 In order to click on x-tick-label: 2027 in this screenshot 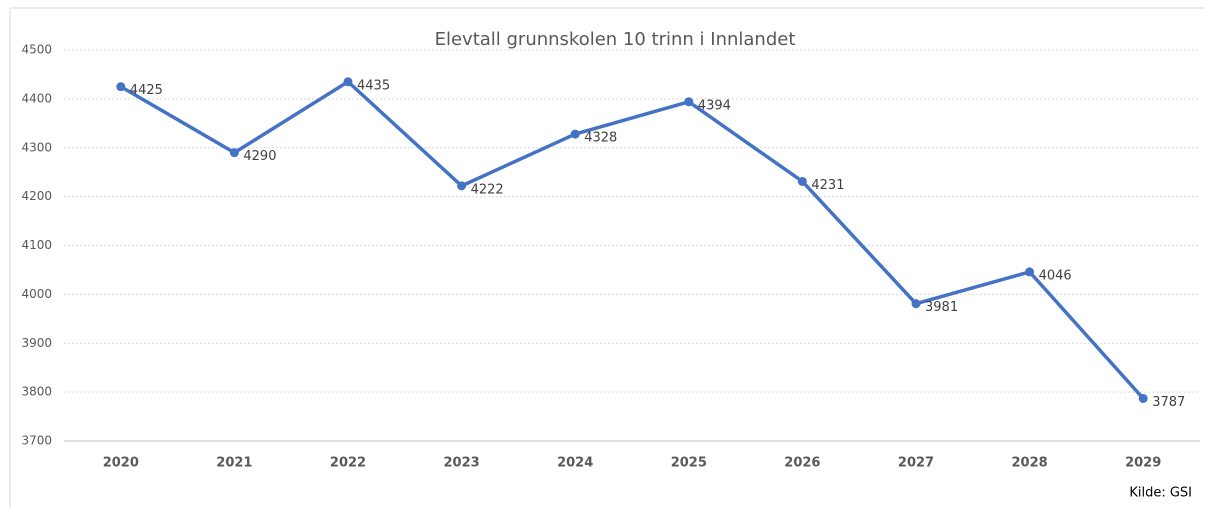, I will do `click(916, 463)`.